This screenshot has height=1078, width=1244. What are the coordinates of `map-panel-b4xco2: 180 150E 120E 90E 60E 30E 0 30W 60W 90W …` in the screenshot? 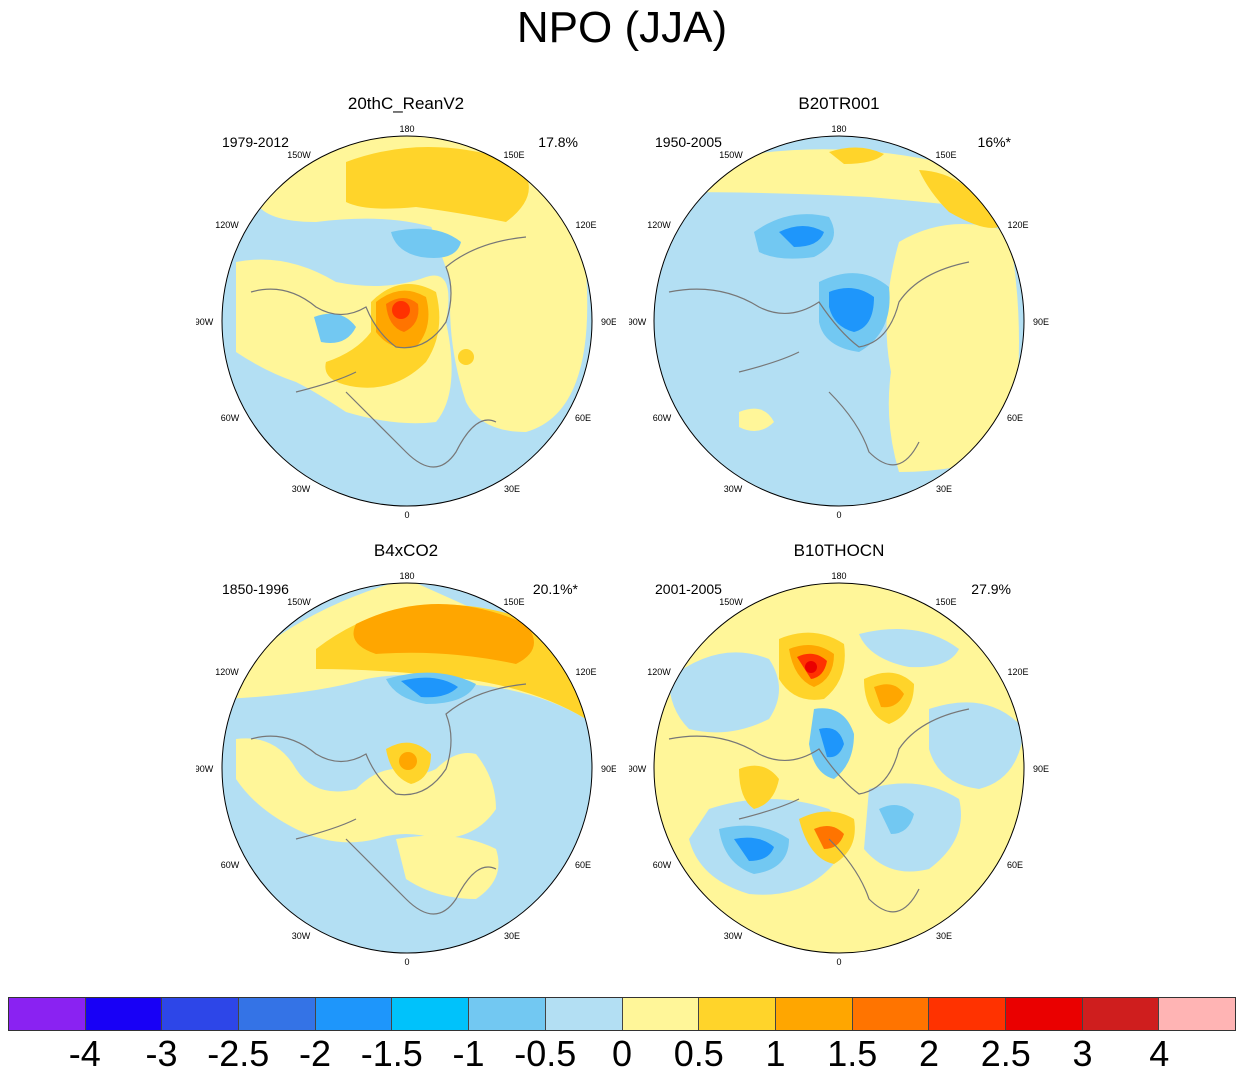 It's located at (406, 759).